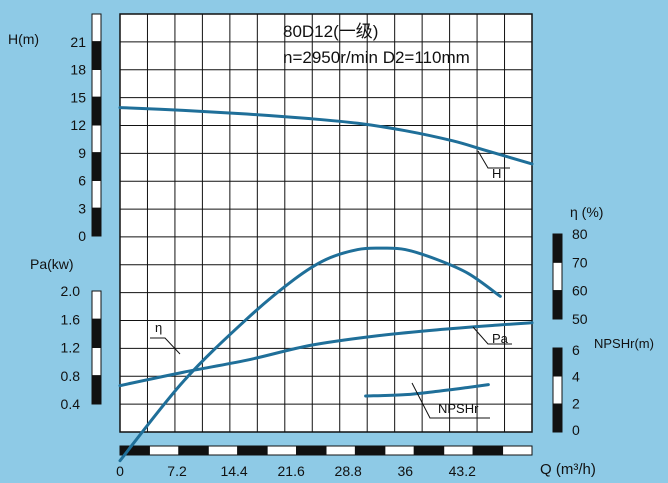 The image size is (668, 483). What do you see at coordinates (78, 42) in the screenshot?
I see `h-tick-label: 21` at bounding box center [78, 42].